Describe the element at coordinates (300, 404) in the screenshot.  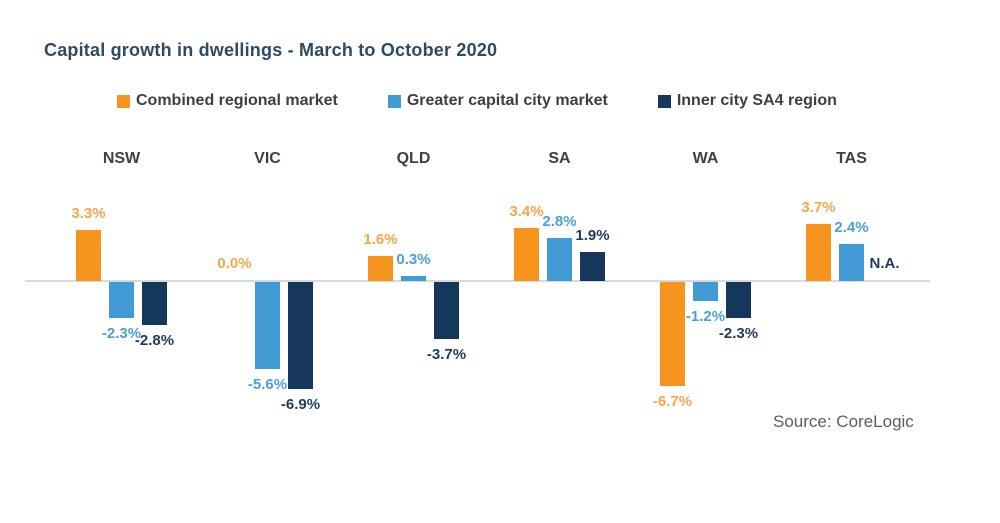
I see `value-label-vic-inner-city: -6.9%` at that location.